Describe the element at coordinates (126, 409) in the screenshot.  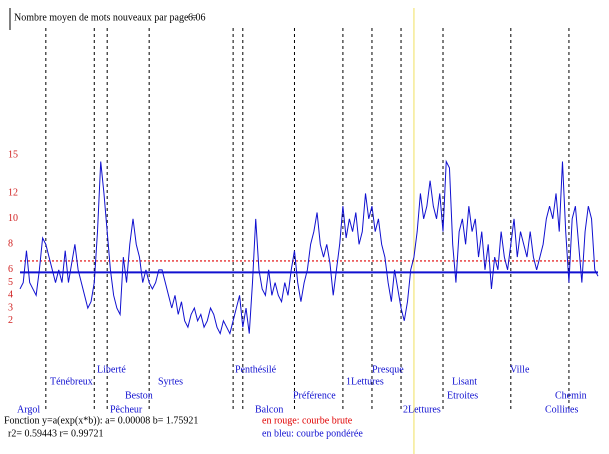
I see `section-label: Pêcheur` at that location.